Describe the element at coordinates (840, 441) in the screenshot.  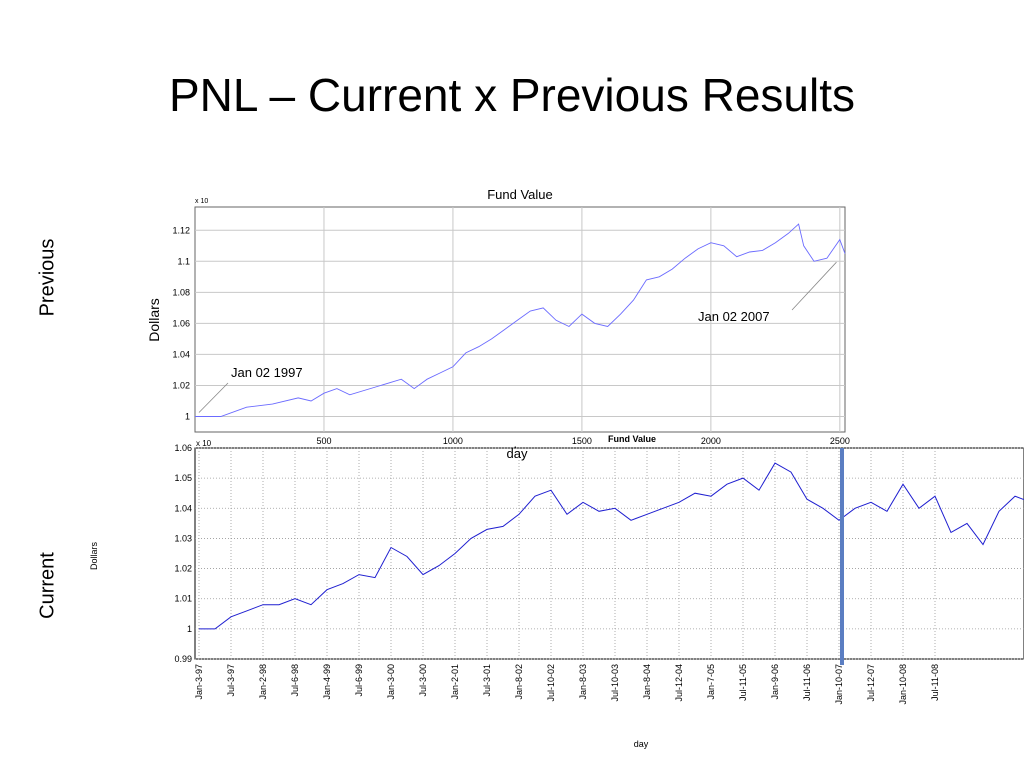
I see `x-tick-label: 2500` at that location.